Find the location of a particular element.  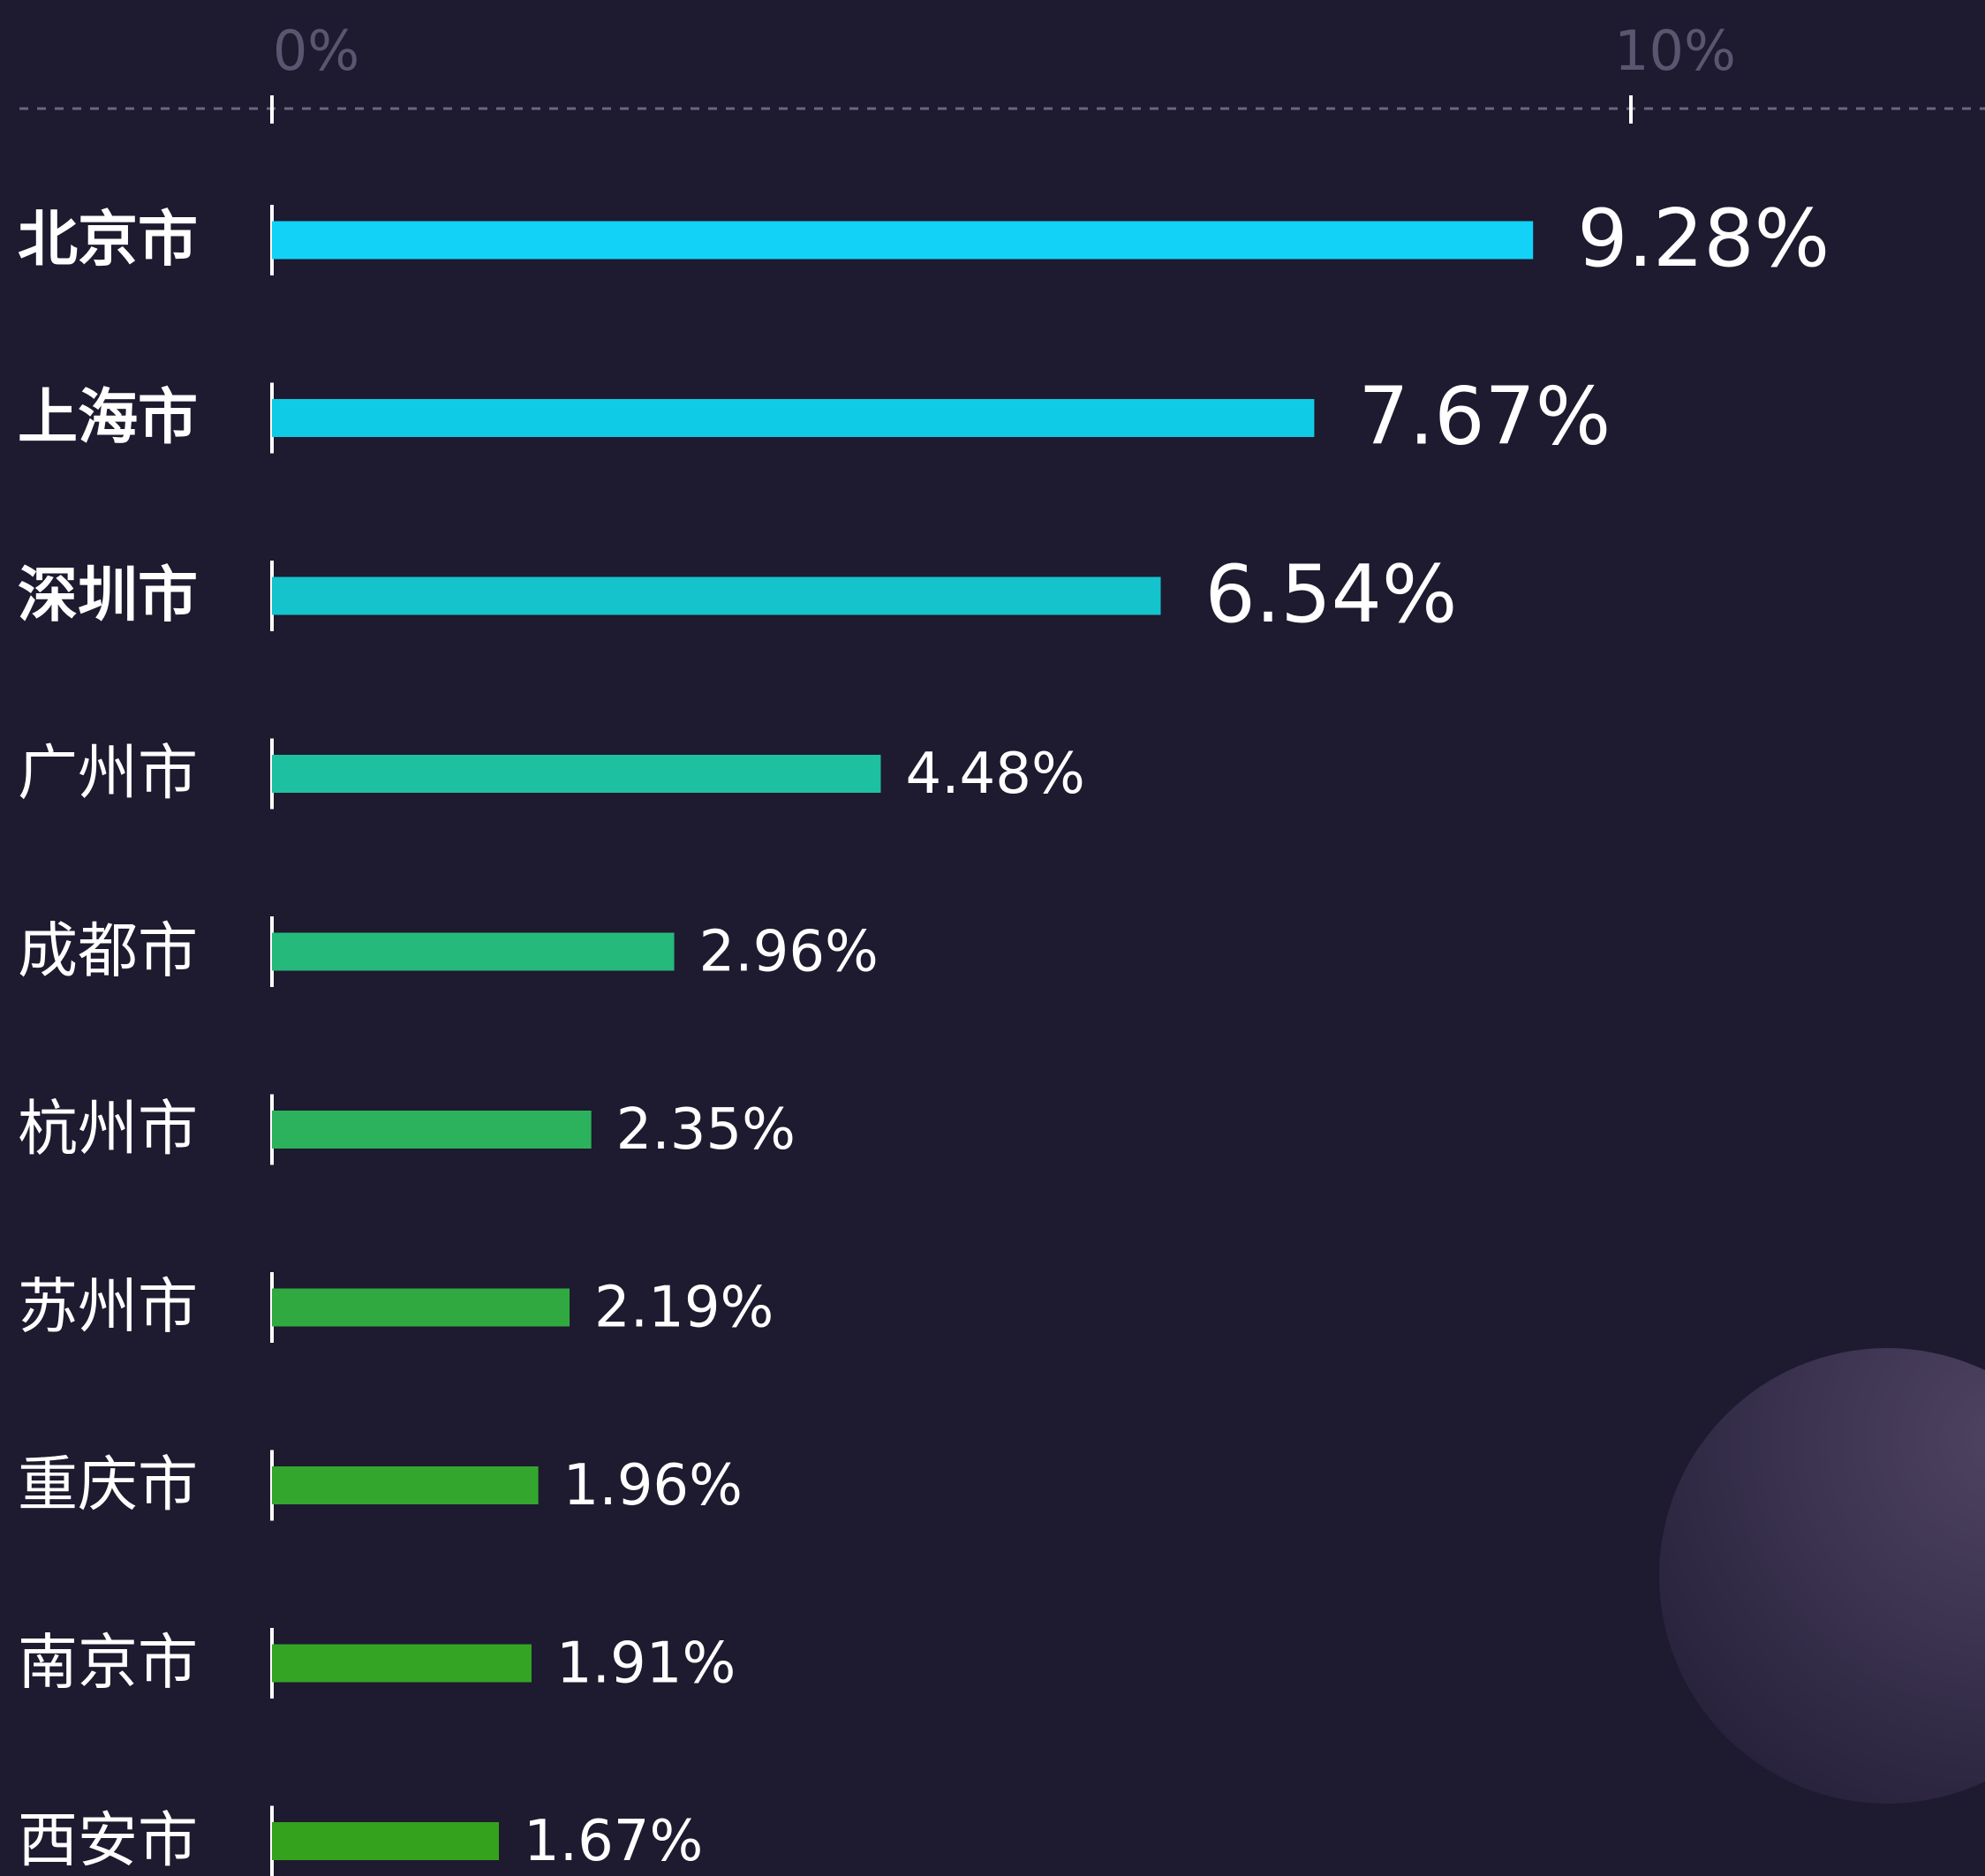

category-label: 成都市 is located at coordinates (108, 952).